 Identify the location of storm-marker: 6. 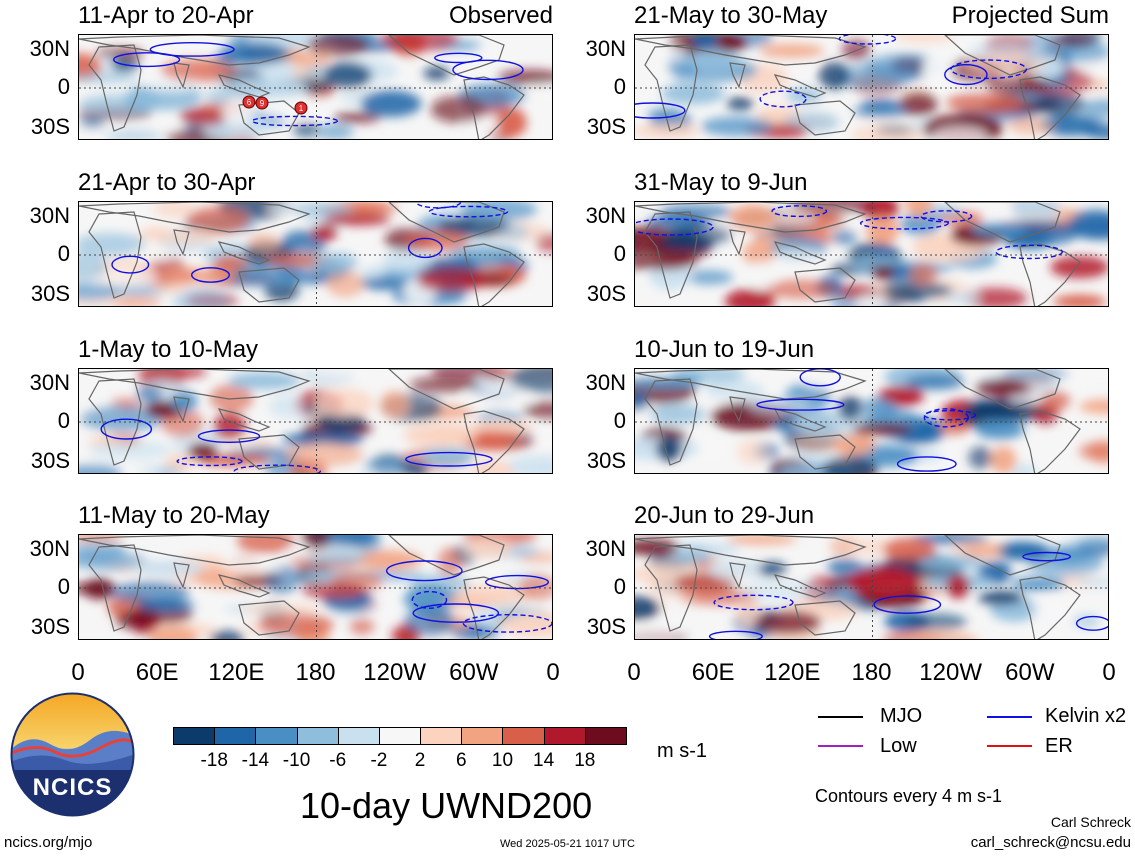
(249, 102).